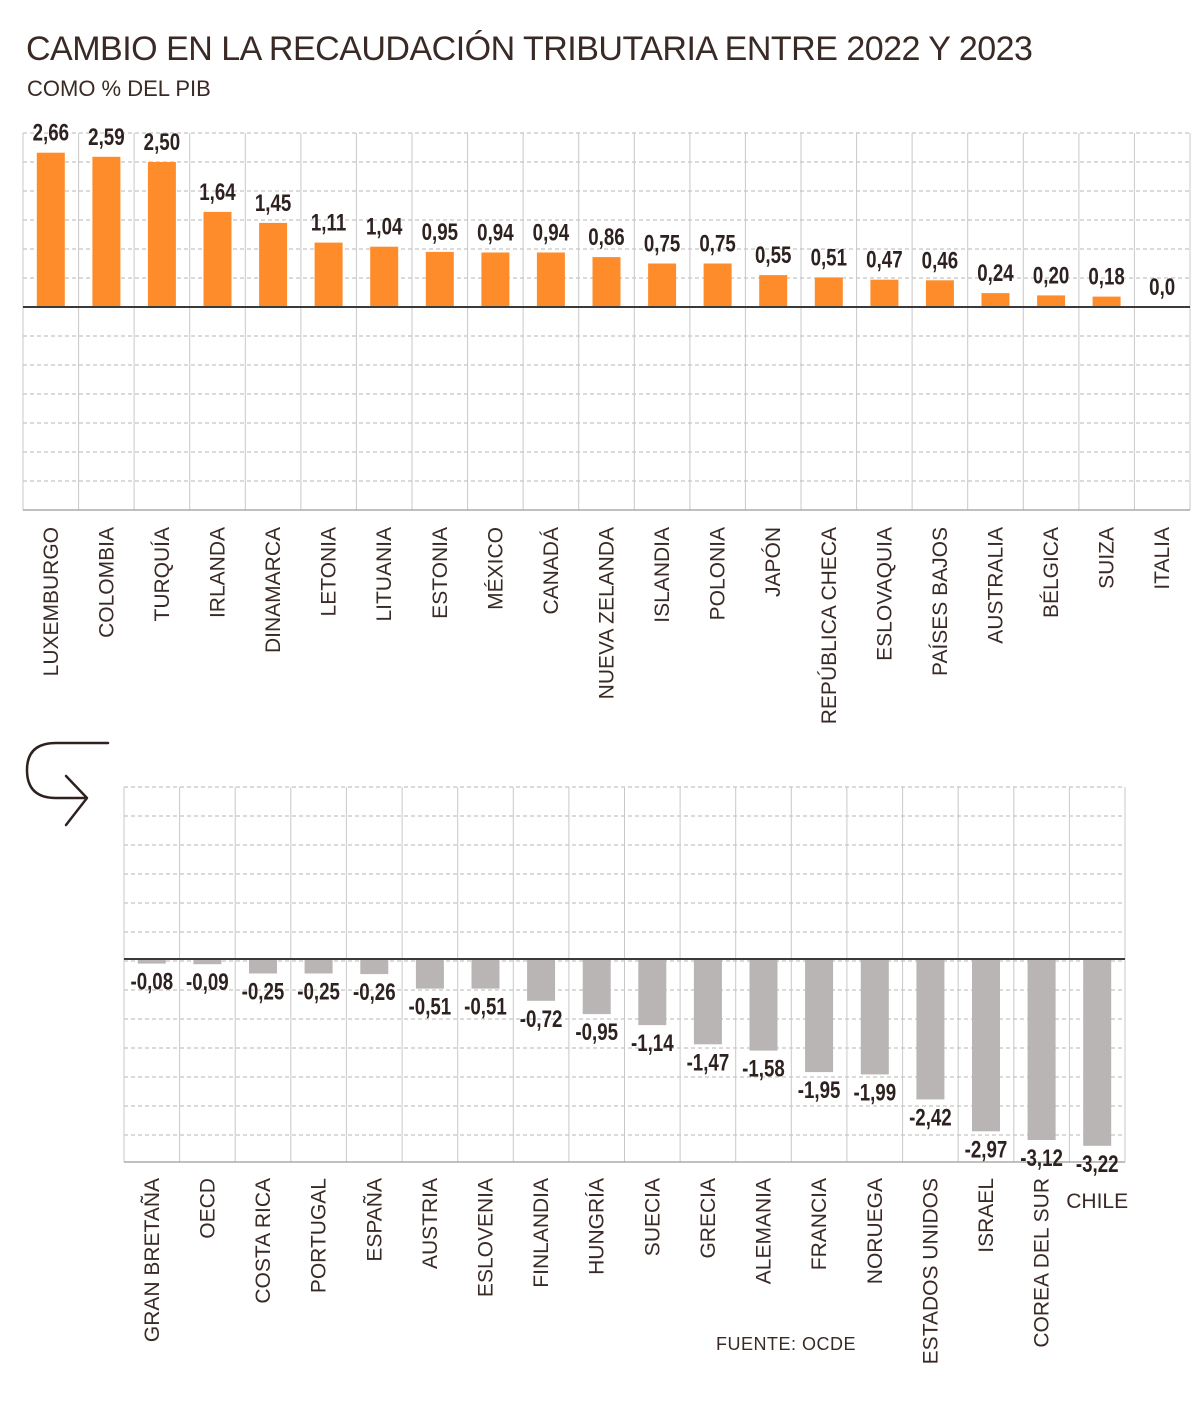 The height and width of the screenshot is (1405, 1200). What do you see at coordinates (328, 274) in the screenshot?
I see `bar-letonia` at bounding box center [328, 274].